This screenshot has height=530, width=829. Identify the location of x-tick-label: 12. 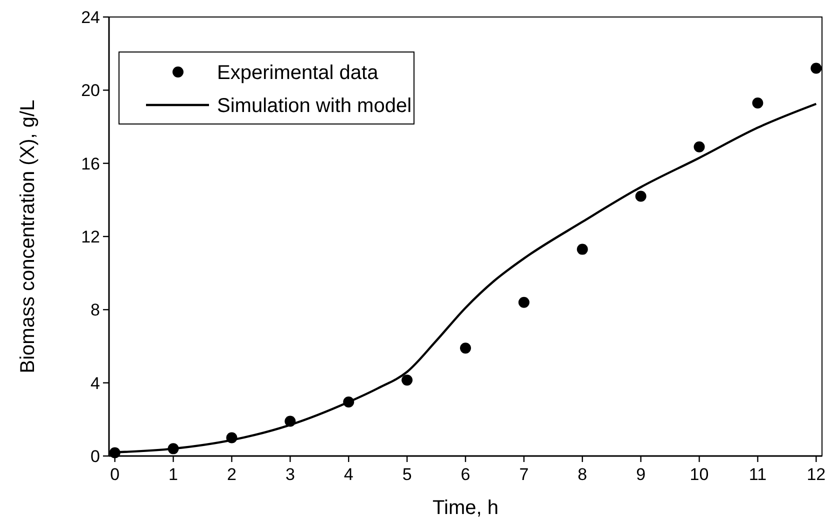
(816, 474).